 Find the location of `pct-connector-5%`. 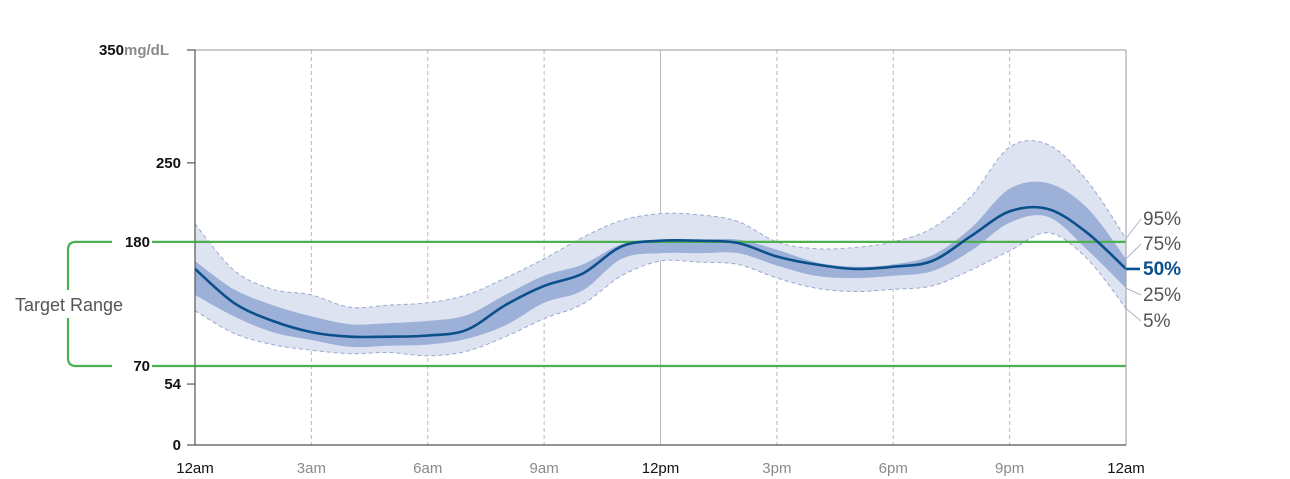

pct-connector-5% is located at coordinates (1133, 315).